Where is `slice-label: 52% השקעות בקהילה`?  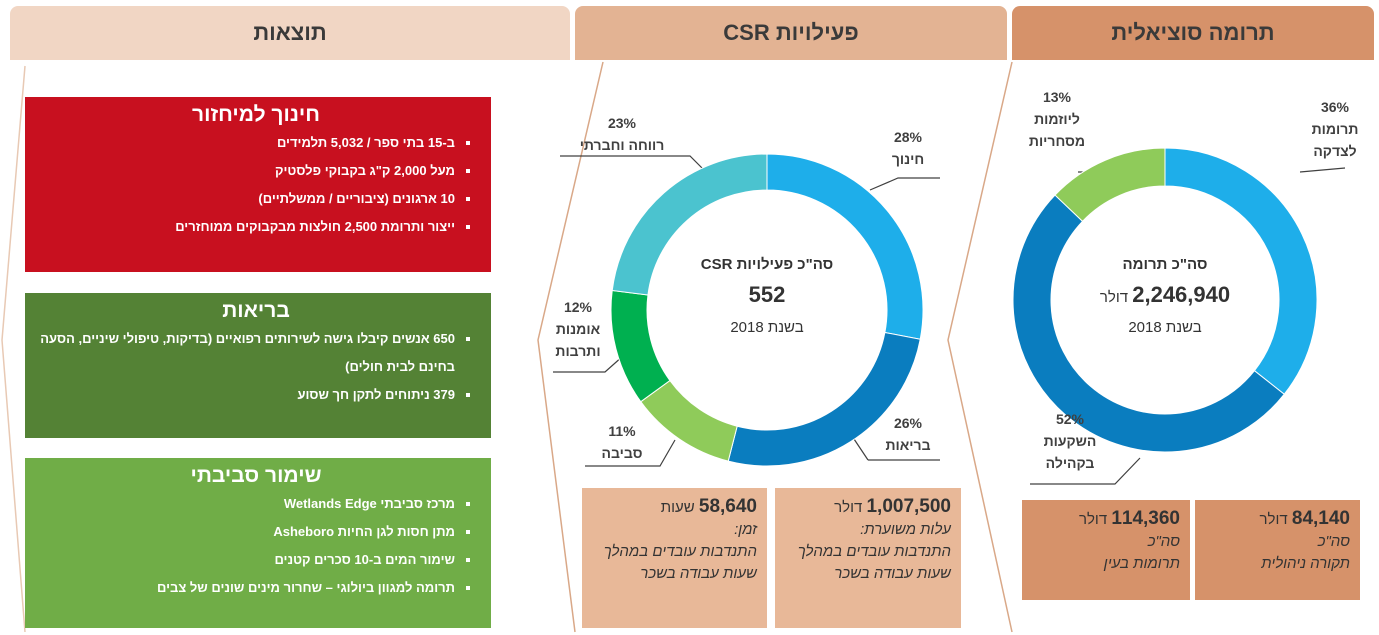
slice-label: 52% השקעות בקהילה is located at coordinates (1070, 441).